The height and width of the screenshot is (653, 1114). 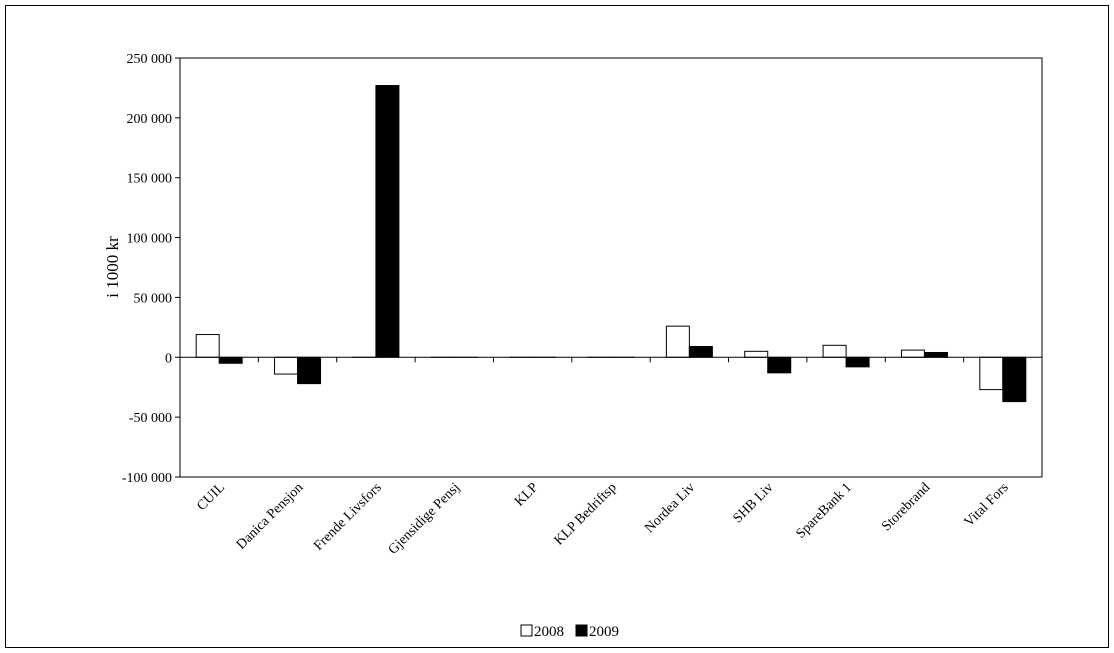 I want to click on y-tick-label: 0, so click(x=168, y=358).